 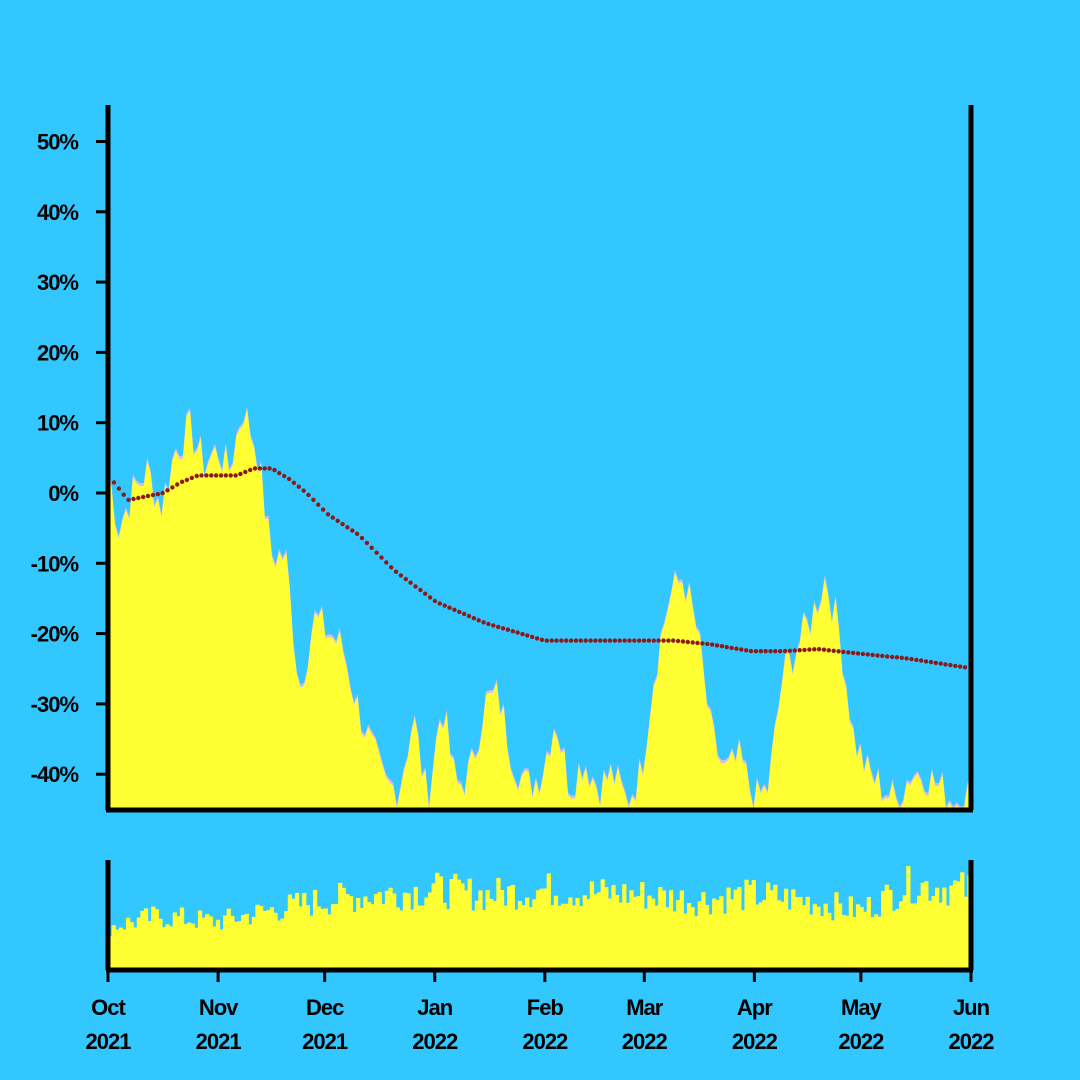 I want to click on y-tick-label: 40%, so click(x=57, y=212).